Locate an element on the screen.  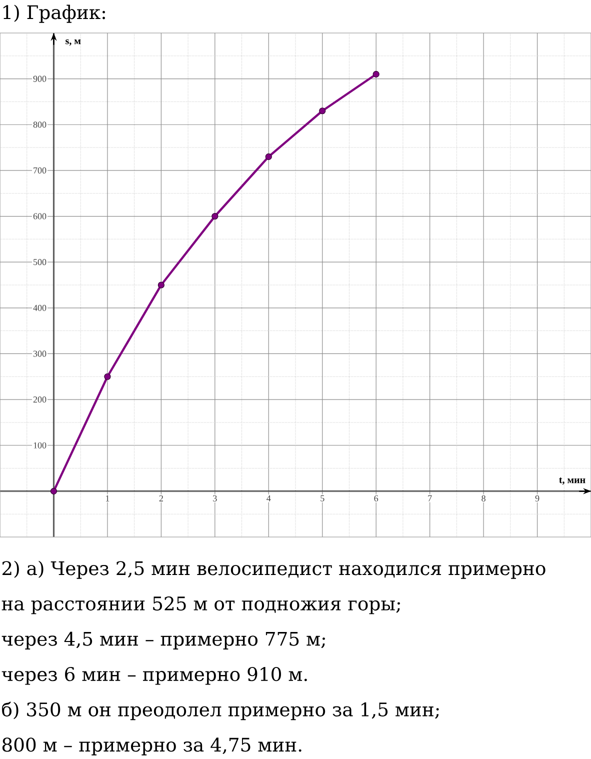
y-axis-title: s, м is located at coordinates (73, 42).